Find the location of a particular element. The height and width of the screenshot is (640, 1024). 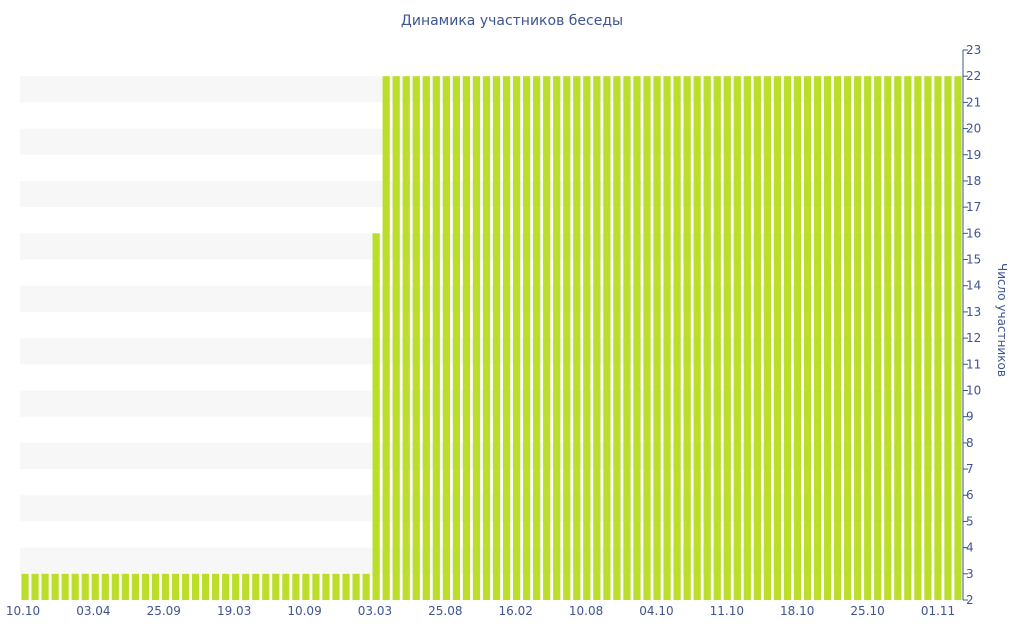

x-tick-label: 16.02 is located at coordinates (516, 611).